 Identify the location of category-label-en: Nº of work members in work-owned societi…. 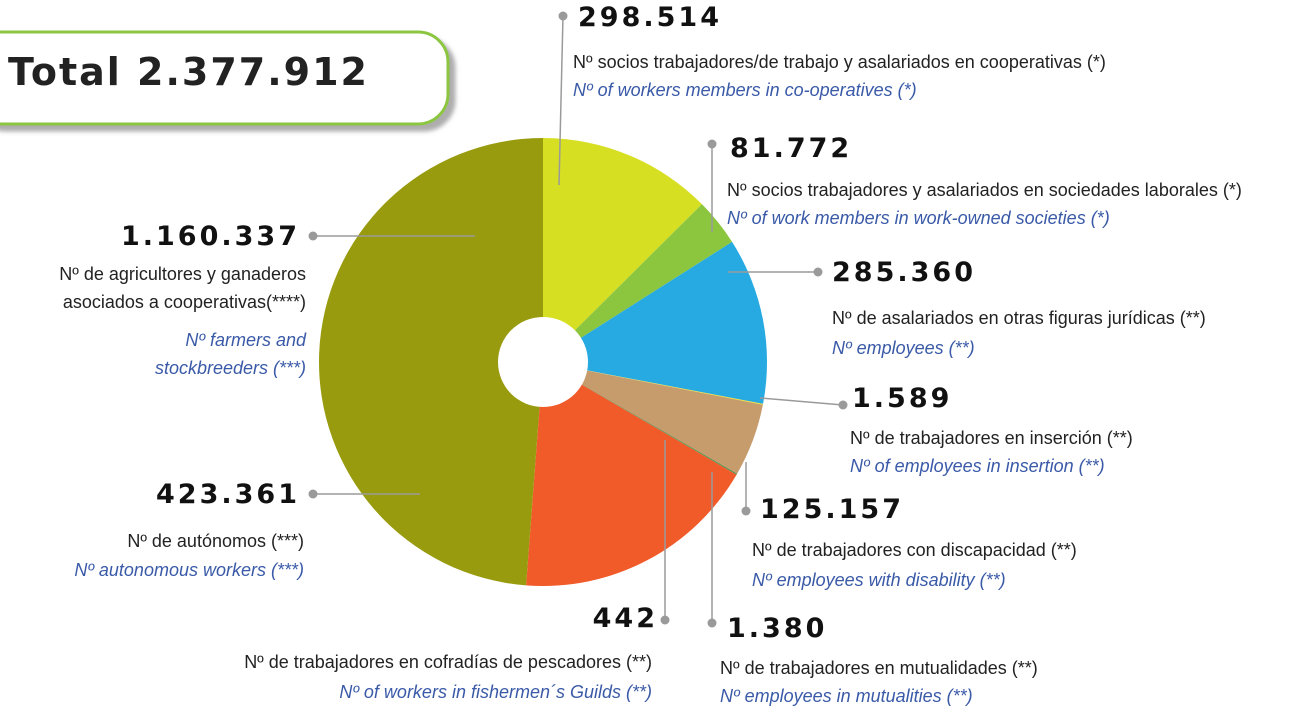
(918, 218).